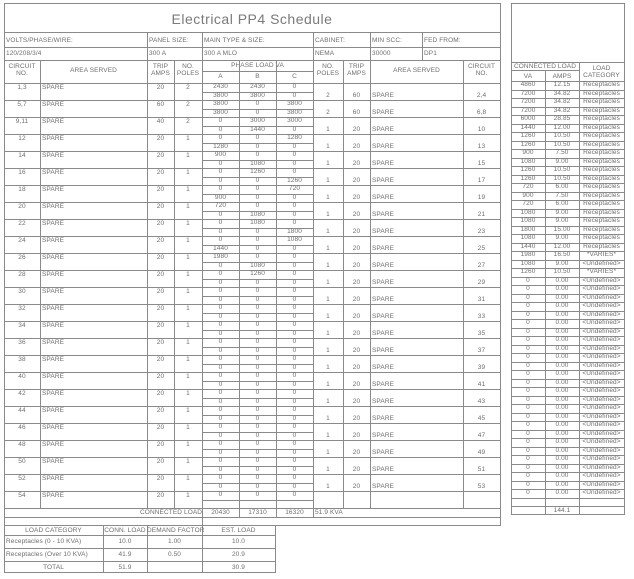 This screenshot has height=579, width=634. Describe the element at coordinates (22, 223) in the screenshot. I see `left-circuit-no: 22` at that location.